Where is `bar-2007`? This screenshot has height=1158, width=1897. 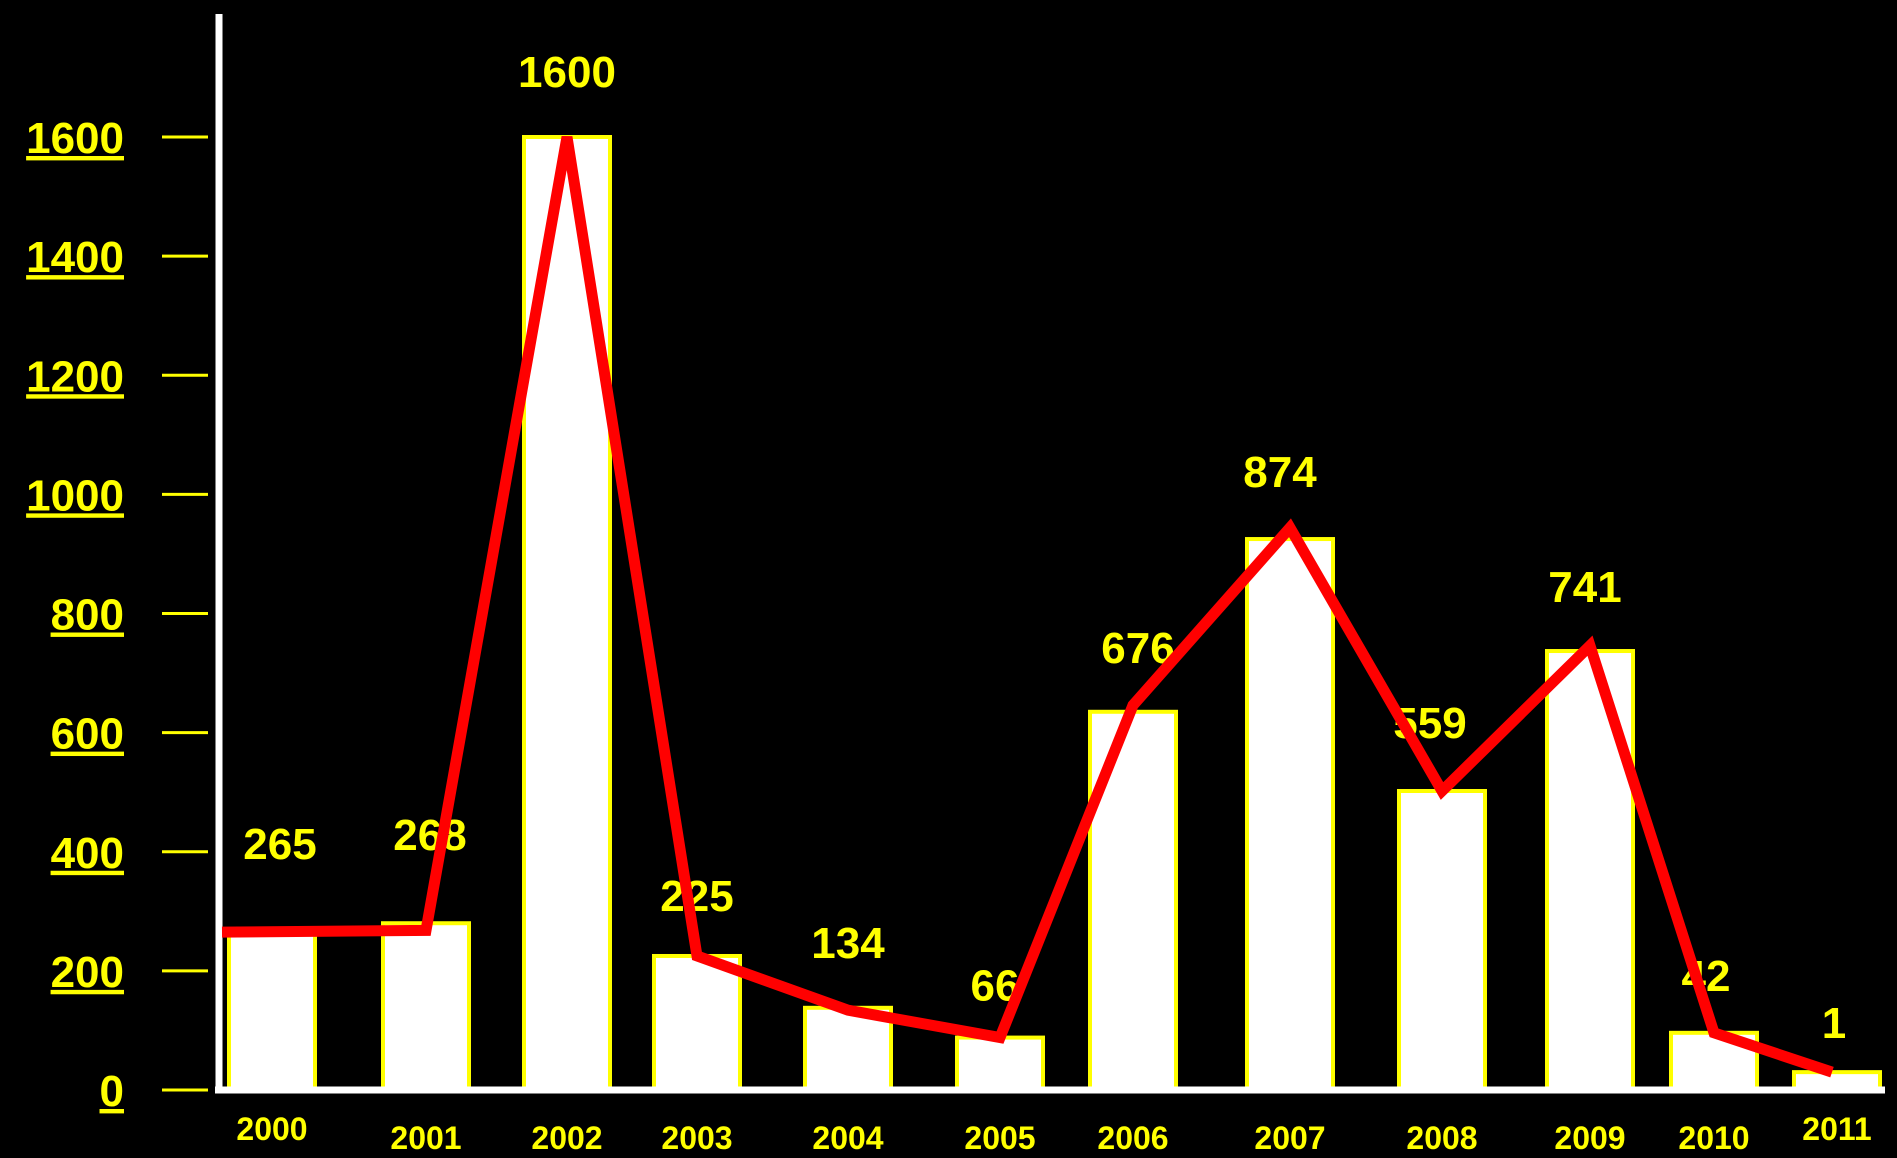
bar-2007 is located at coordinates (1290, 814).